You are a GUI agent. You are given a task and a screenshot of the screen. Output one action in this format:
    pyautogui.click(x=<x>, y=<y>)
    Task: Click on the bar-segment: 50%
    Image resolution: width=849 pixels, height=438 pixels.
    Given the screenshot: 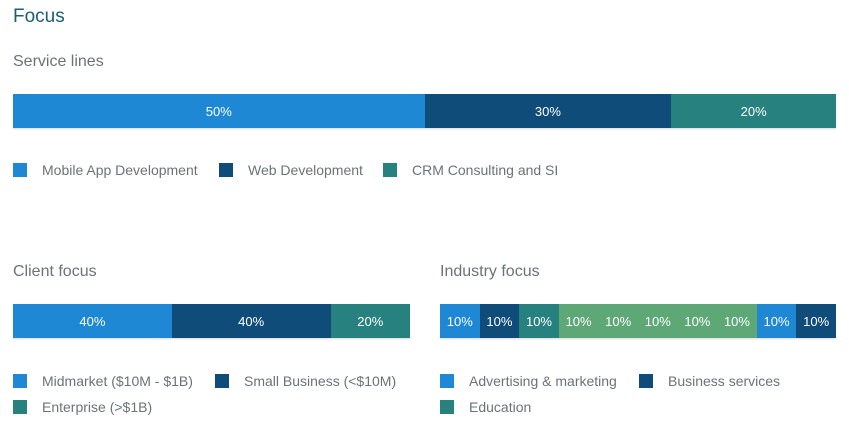 What is the action you would take?
    pyautogui.click(x=219, y=111)
    